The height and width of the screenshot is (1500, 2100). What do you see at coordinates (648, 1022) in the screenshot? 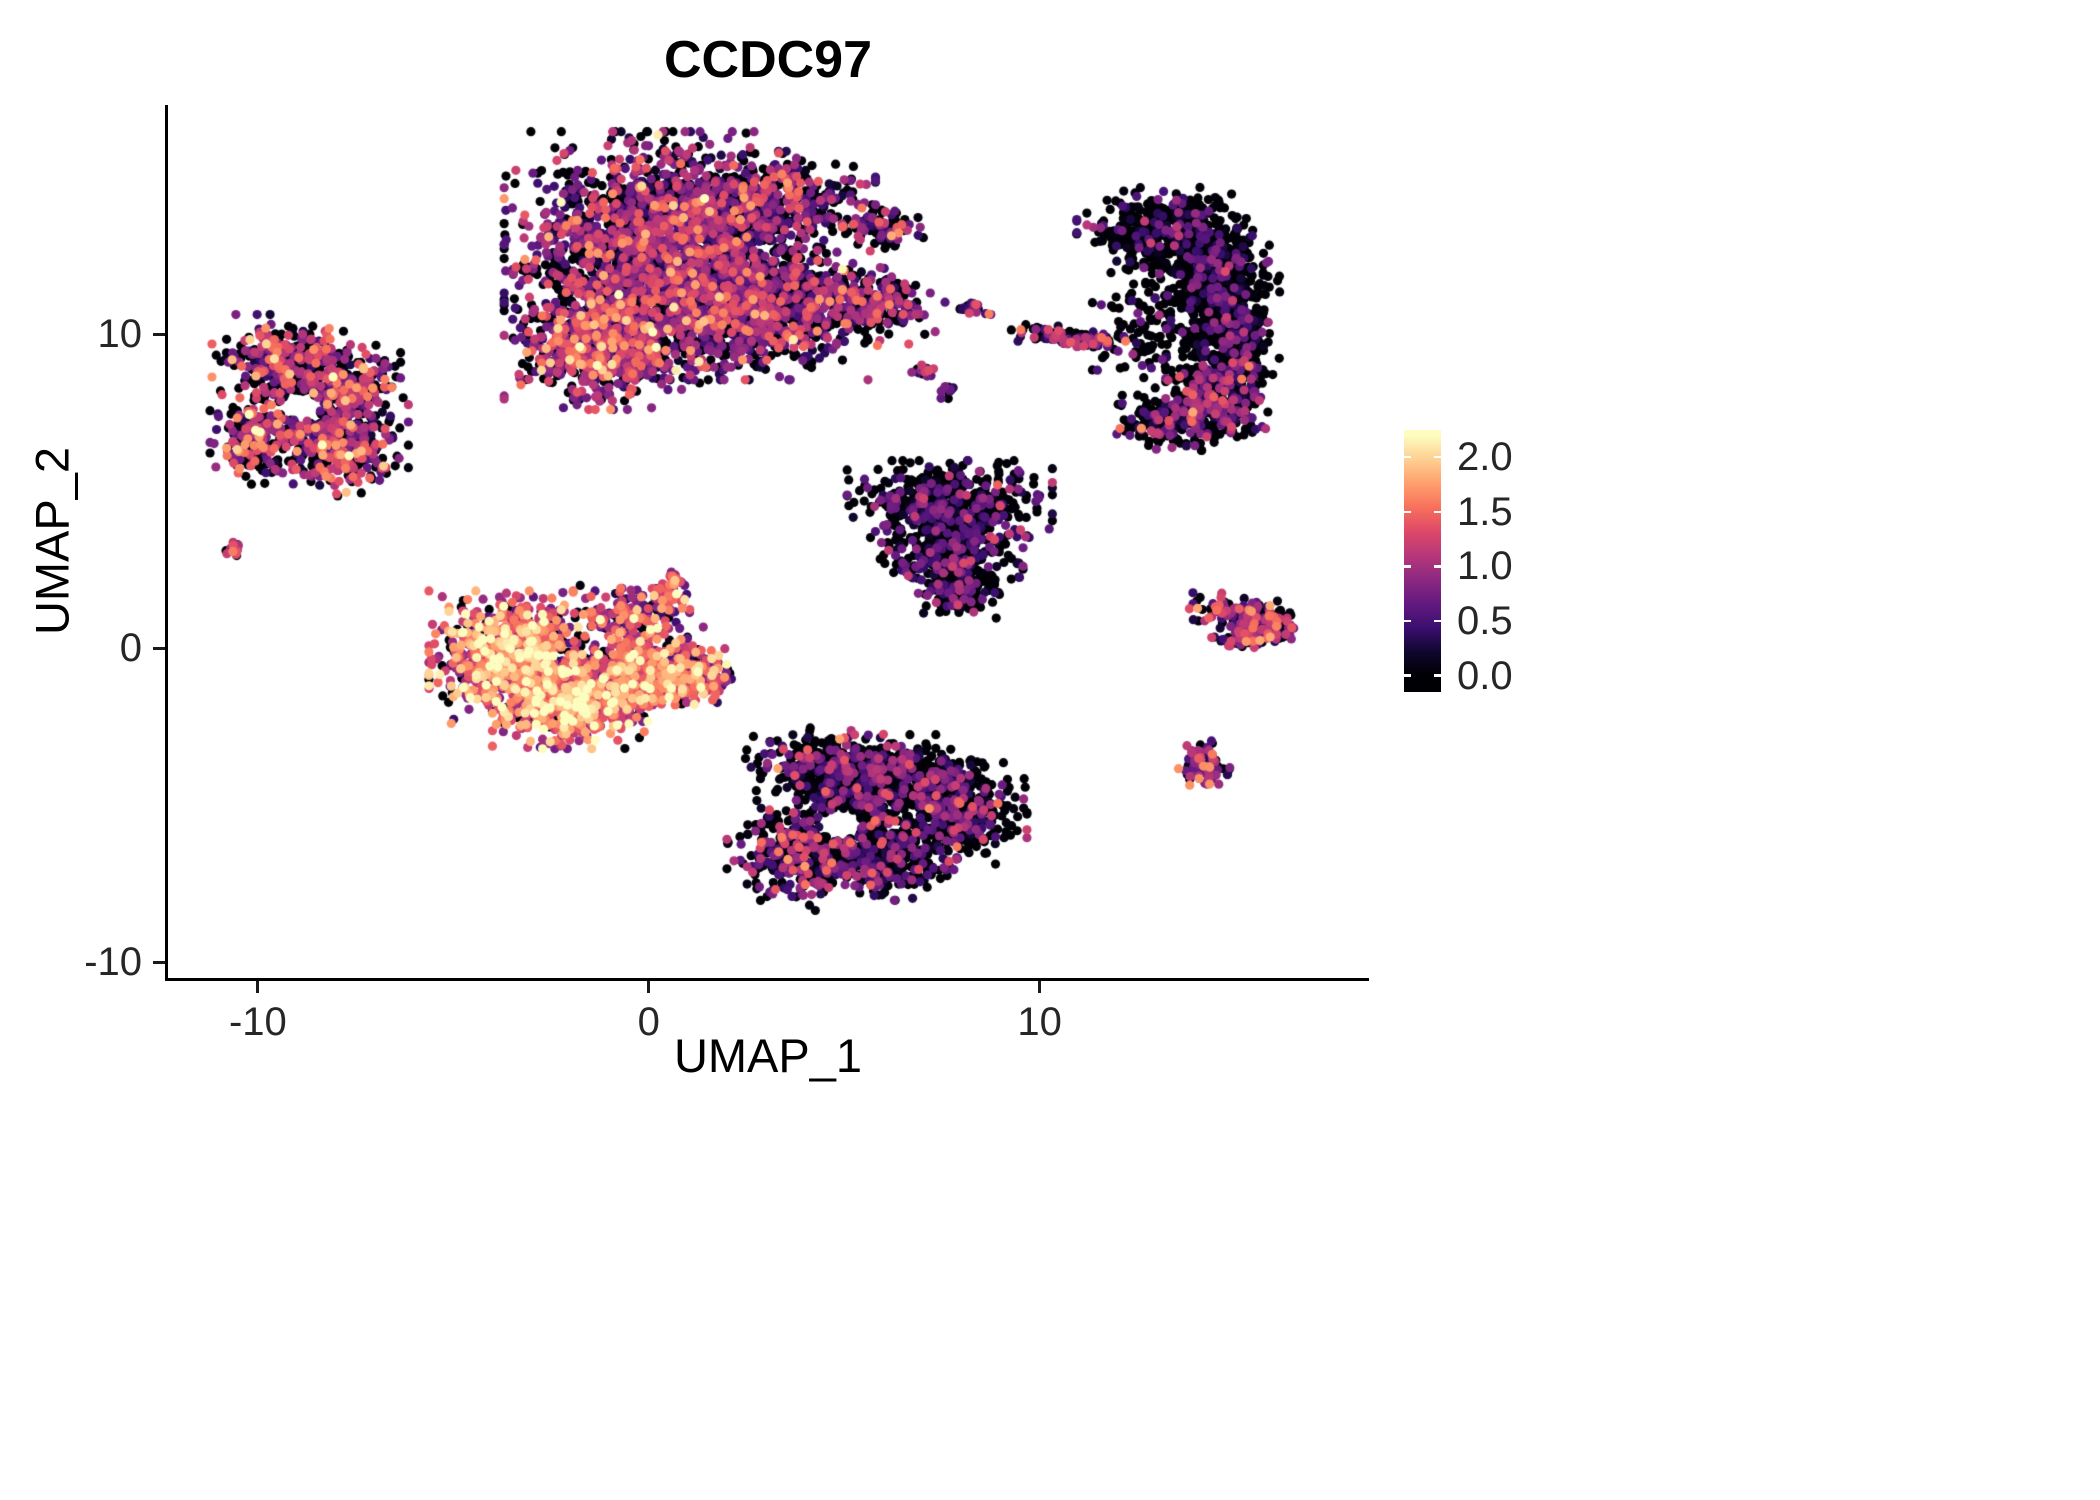
I see `x-tick-label: 0` at bounding box center [648, 1022].